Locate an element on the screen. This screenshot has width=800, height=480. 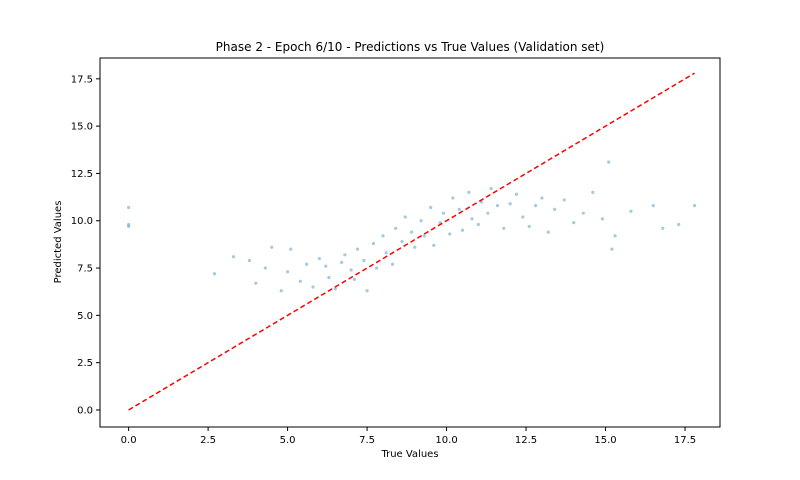
x-tick-label: 7.5 is located at coordinates (367, 440).